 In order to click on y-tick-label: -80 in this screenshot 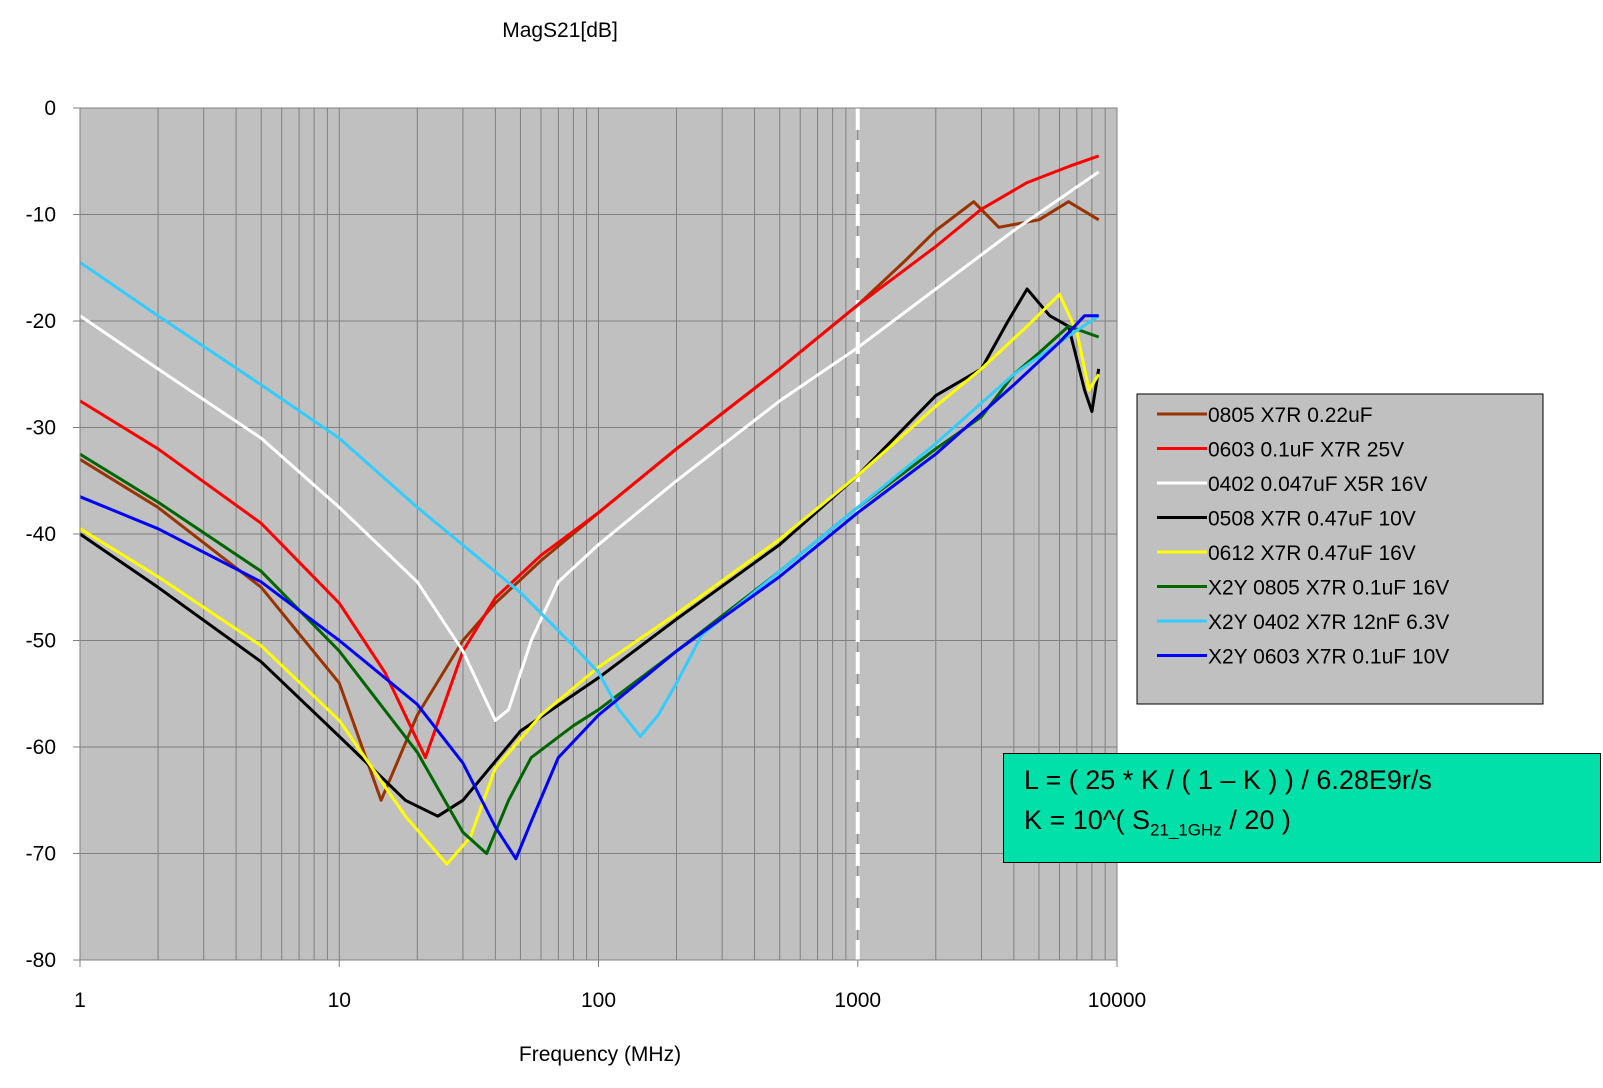, I will do `click(41, 960)`.